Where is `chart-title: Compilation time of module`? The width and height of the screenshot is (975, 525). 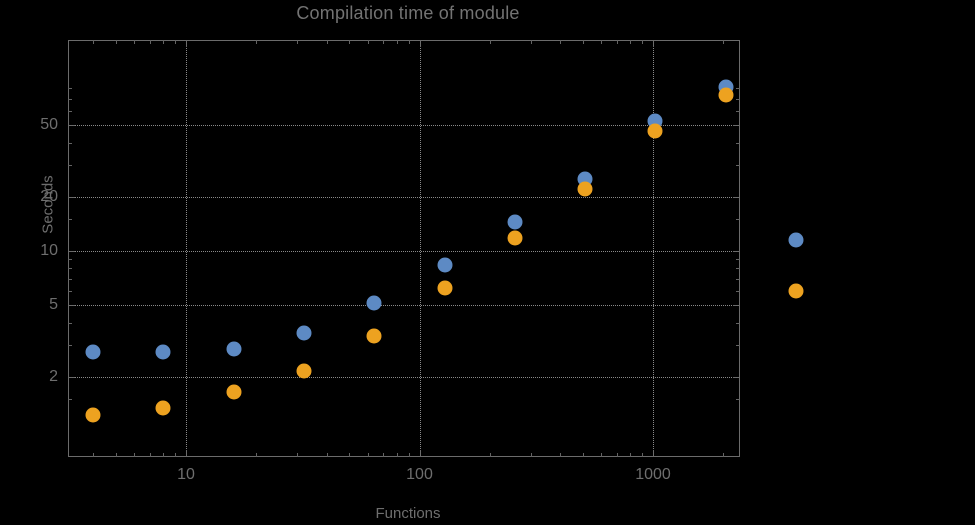
chart-title: Compilation time of module is located at coordinates (408, 13).